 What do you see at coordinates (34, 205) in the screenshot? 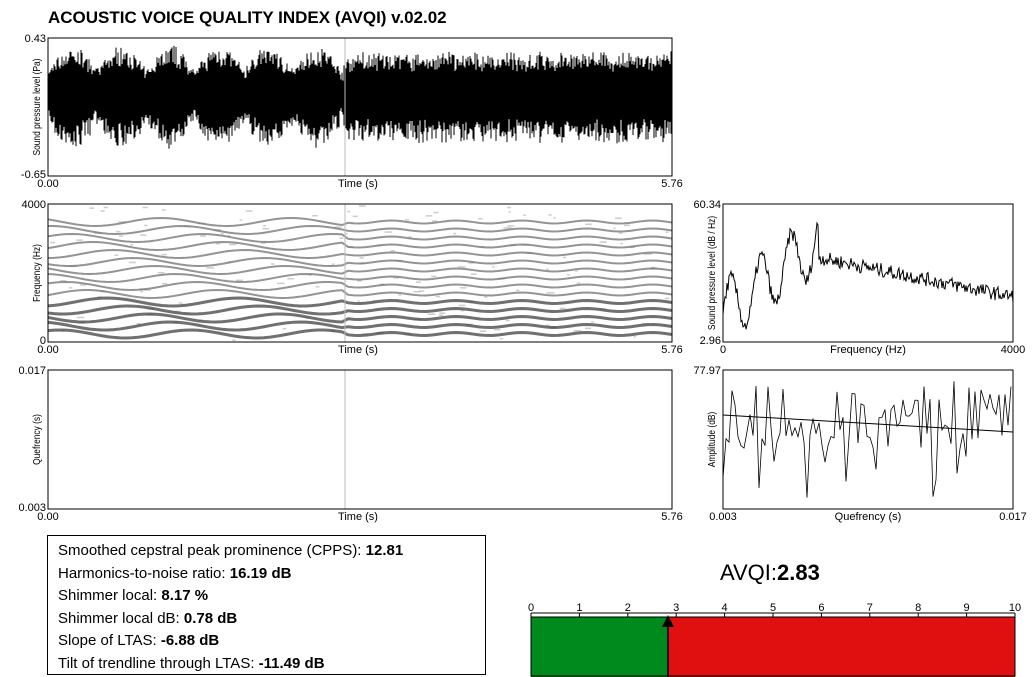
I see `y-top-label: 4000` at bounding box center [34, 205].